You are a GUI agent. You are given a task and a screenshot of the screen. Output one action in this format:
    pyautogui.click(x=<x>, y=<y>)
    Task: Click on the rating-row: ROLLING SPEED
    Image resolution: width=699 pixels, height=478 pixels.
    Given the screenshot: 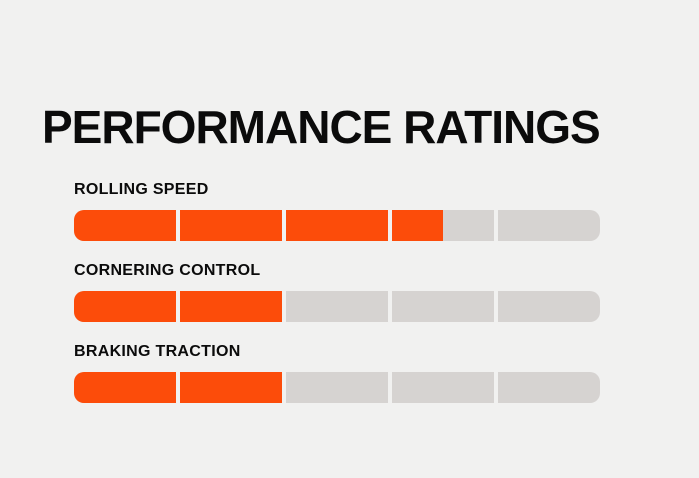 What is the action you would take?
    pyautogui.click(x=337, y=211)
    